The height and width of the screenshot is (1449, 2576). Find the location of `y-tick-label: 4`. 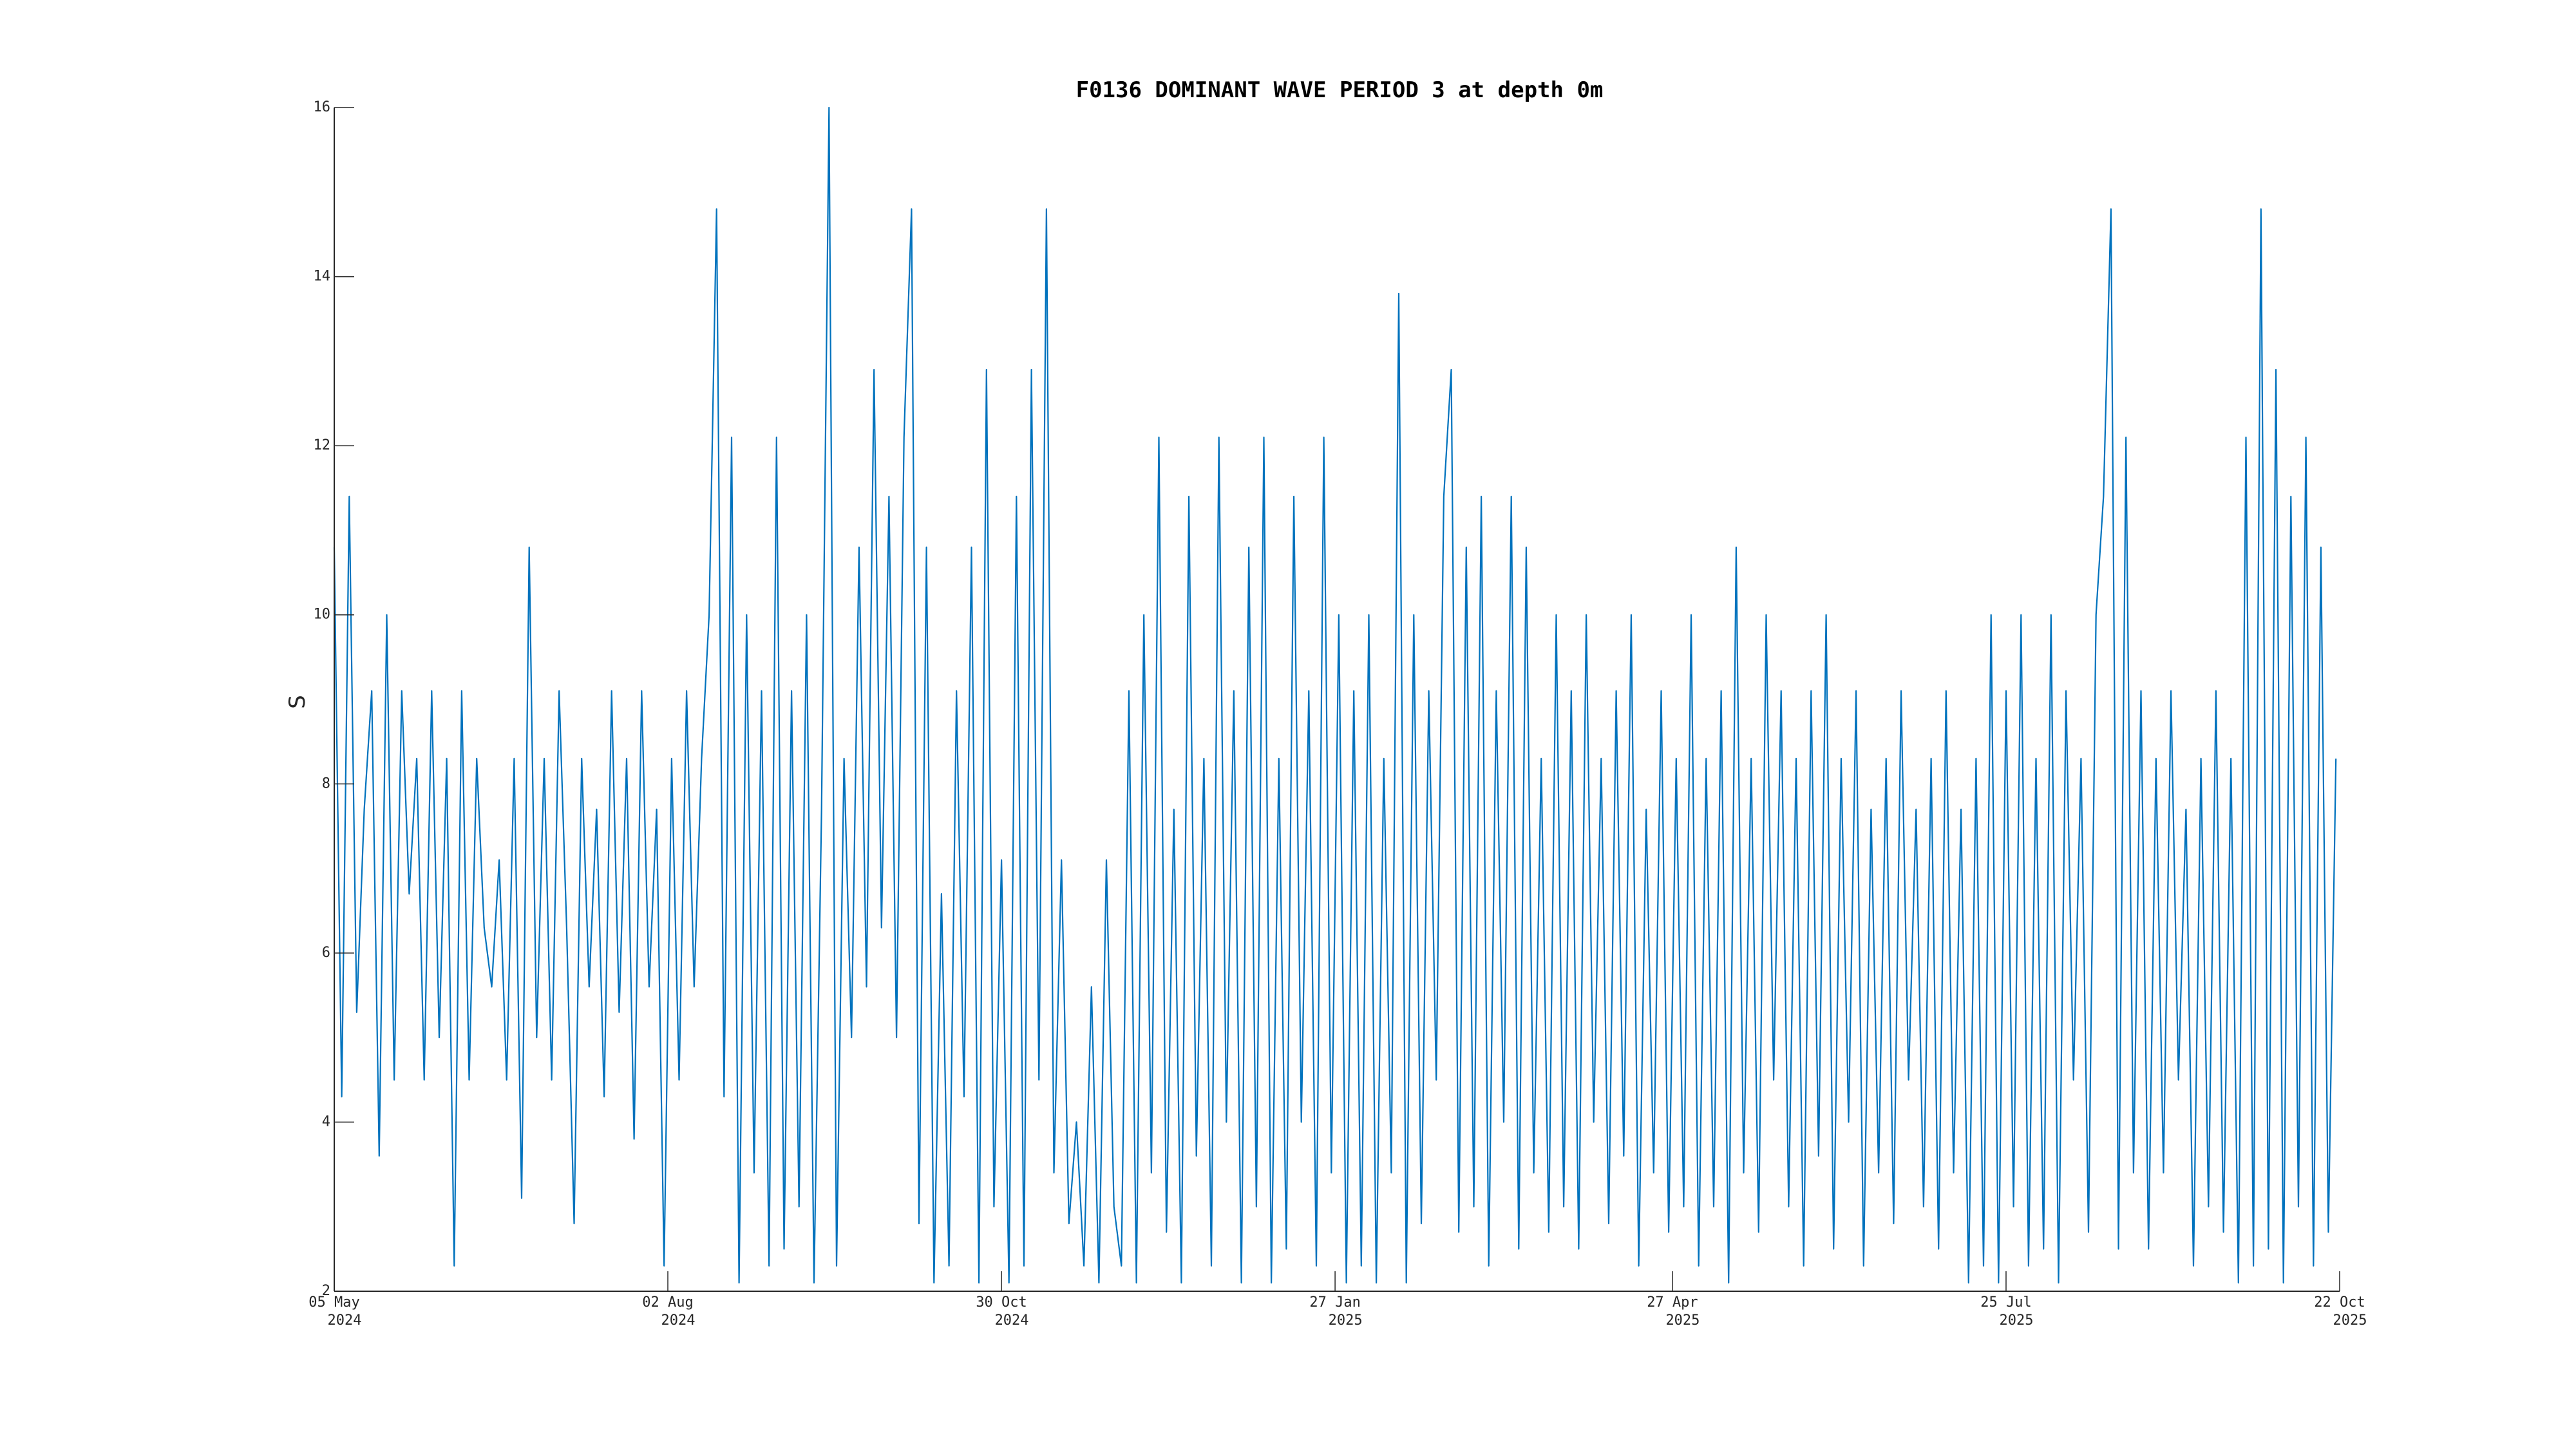

y-tick-label: 4 is located at coordinates (326, 1122).